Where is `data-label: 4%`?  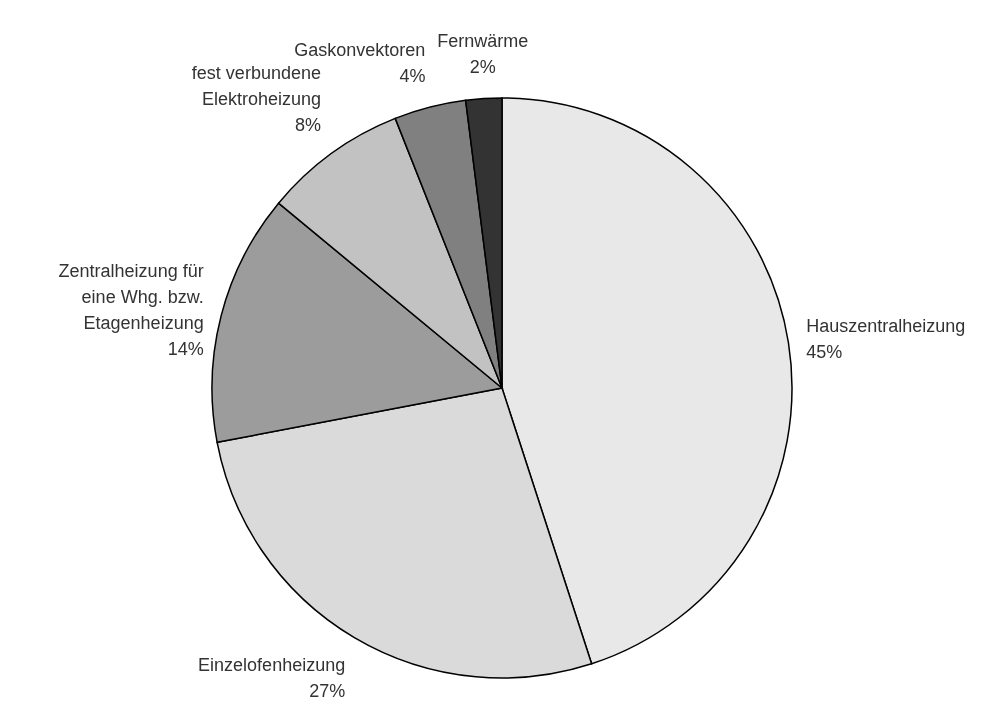 data-label: 4% is located at coordinates (412, 75).